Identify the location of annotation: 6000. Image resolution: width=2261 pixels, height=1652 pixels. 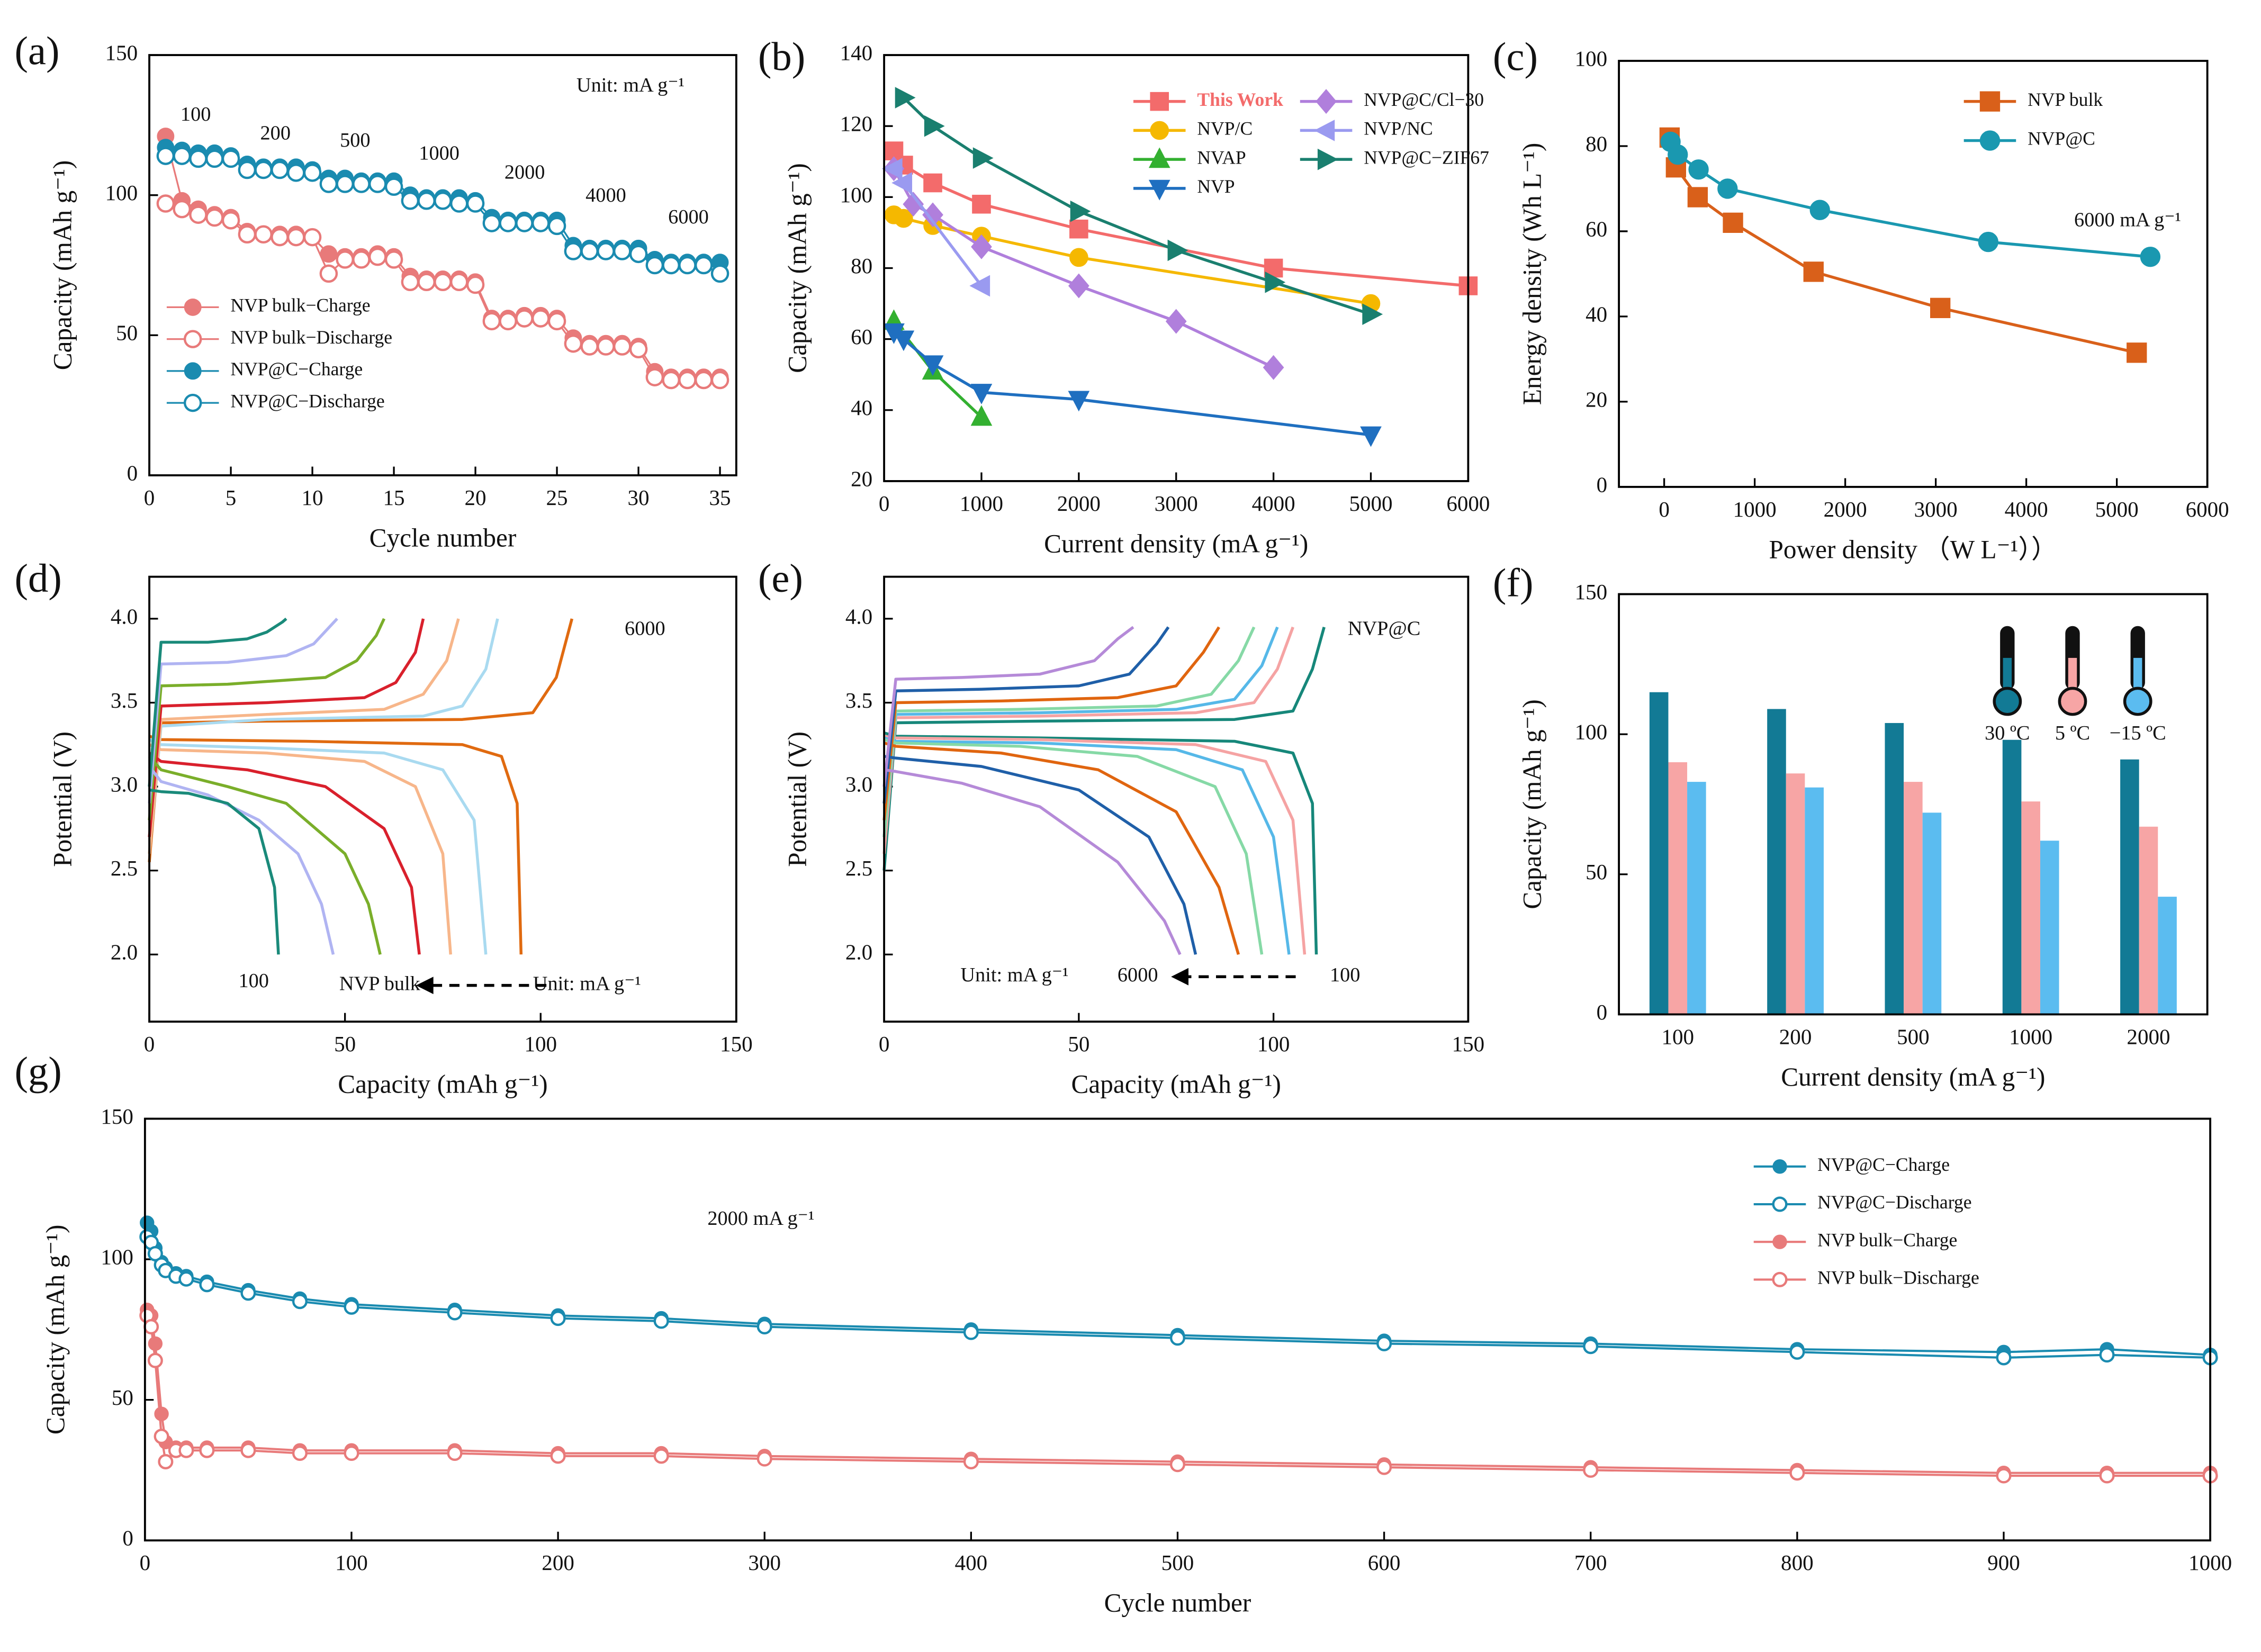
(688, 217).